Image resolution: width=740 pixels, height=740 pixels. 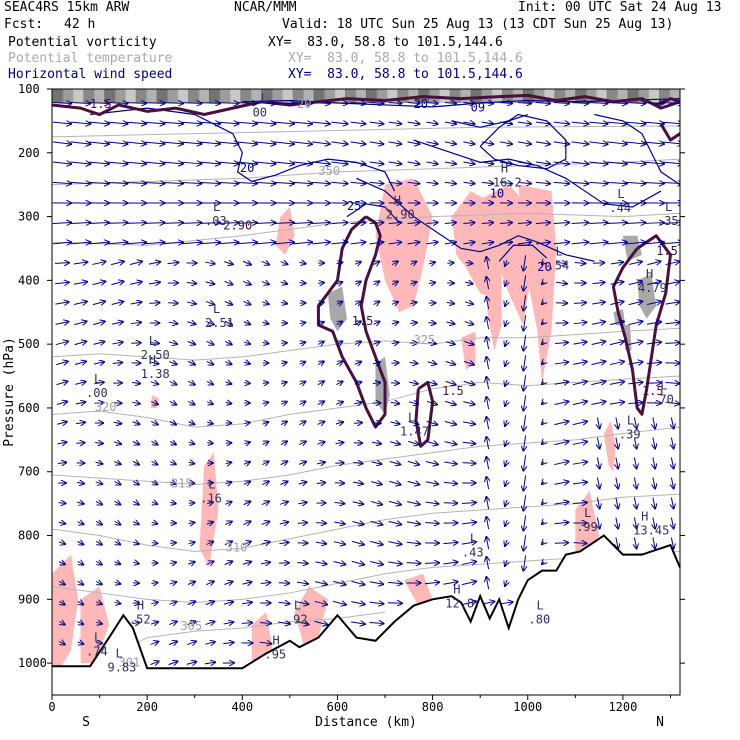 I want to click on extremum-value-8: .16, so click(x=211, y=498).